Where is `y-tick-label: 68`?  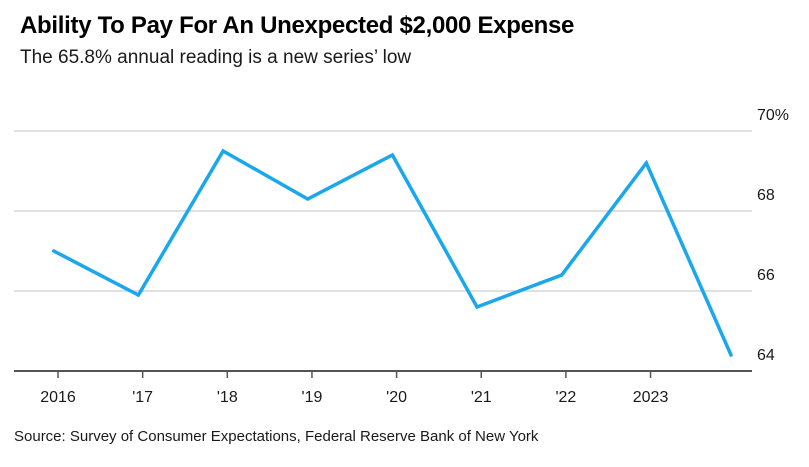
y-tick-label: 68 is located at coordinates (766, 195).